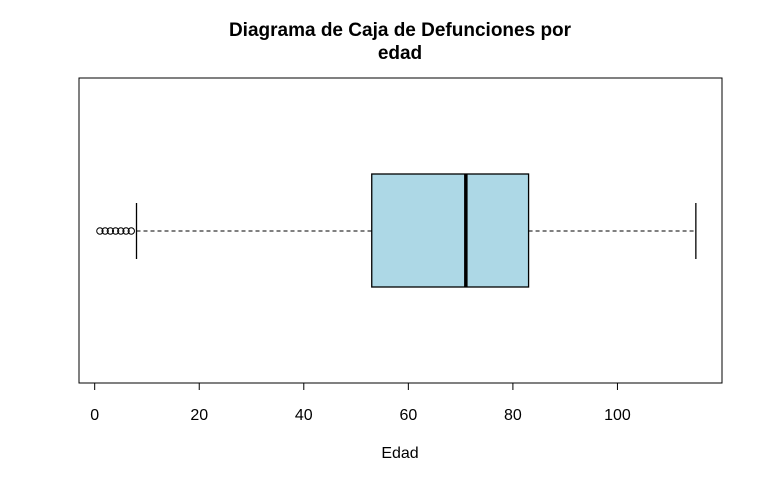 The image size is (763, 482). Describe the element at coordinates (94, 415) in the screenshot. I see `x-tick-label: 0` at that location.